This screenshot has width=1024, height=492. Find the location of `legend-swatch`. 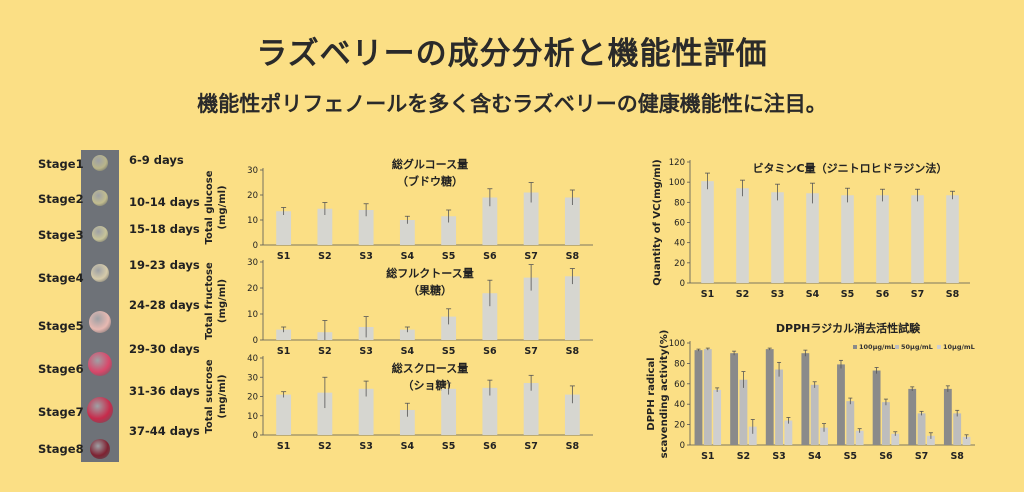

legend-swatch is located at coordinates (855, 347).